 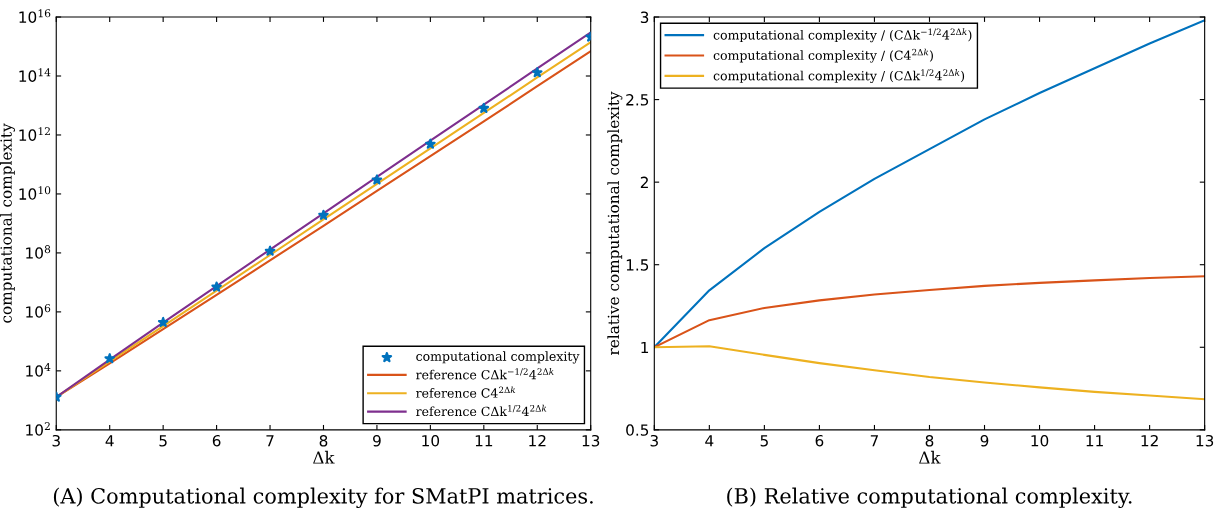 What do you see at coordinates (823, 55) in the screenshot?
I see `legend-label: computational complexity / (C4$^{2Δk}$)` at bounding box center [823, 55].